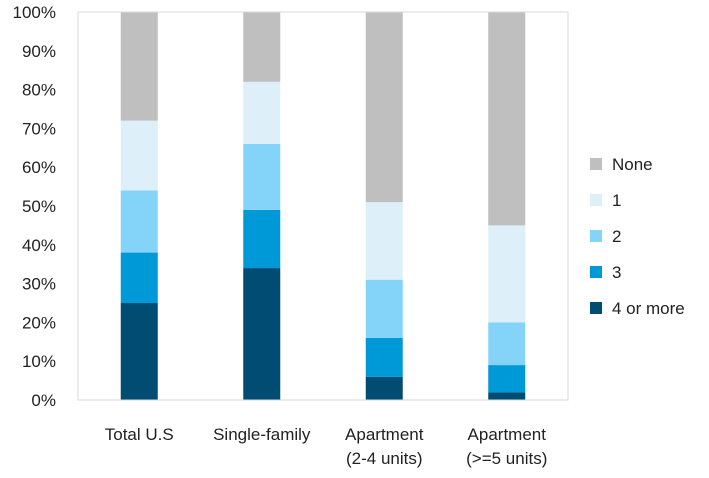  What do you see at coordinates (39, 322) in the screenshot?
I see `y-tick-label: 20%` at bounding box center [39, 322].